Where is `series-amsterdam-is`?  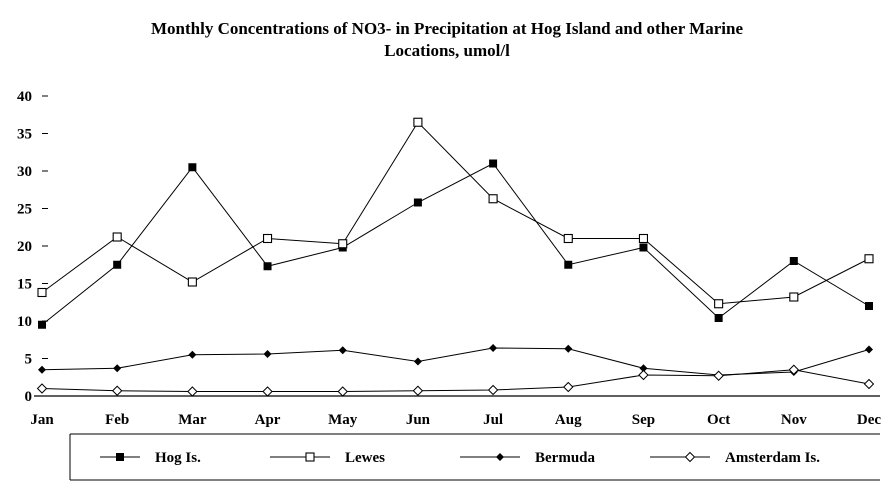 series-amsterdam-is is located at coordinates (455, 380).